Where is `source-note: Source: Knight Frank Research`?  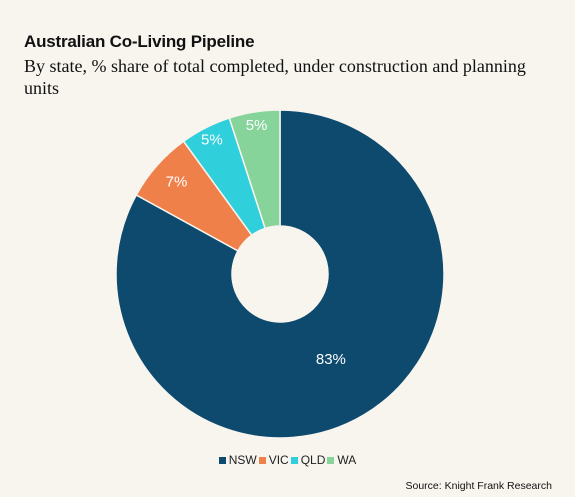 source-note: Source: Knight Frank Research is located at coordinates (479, 486).